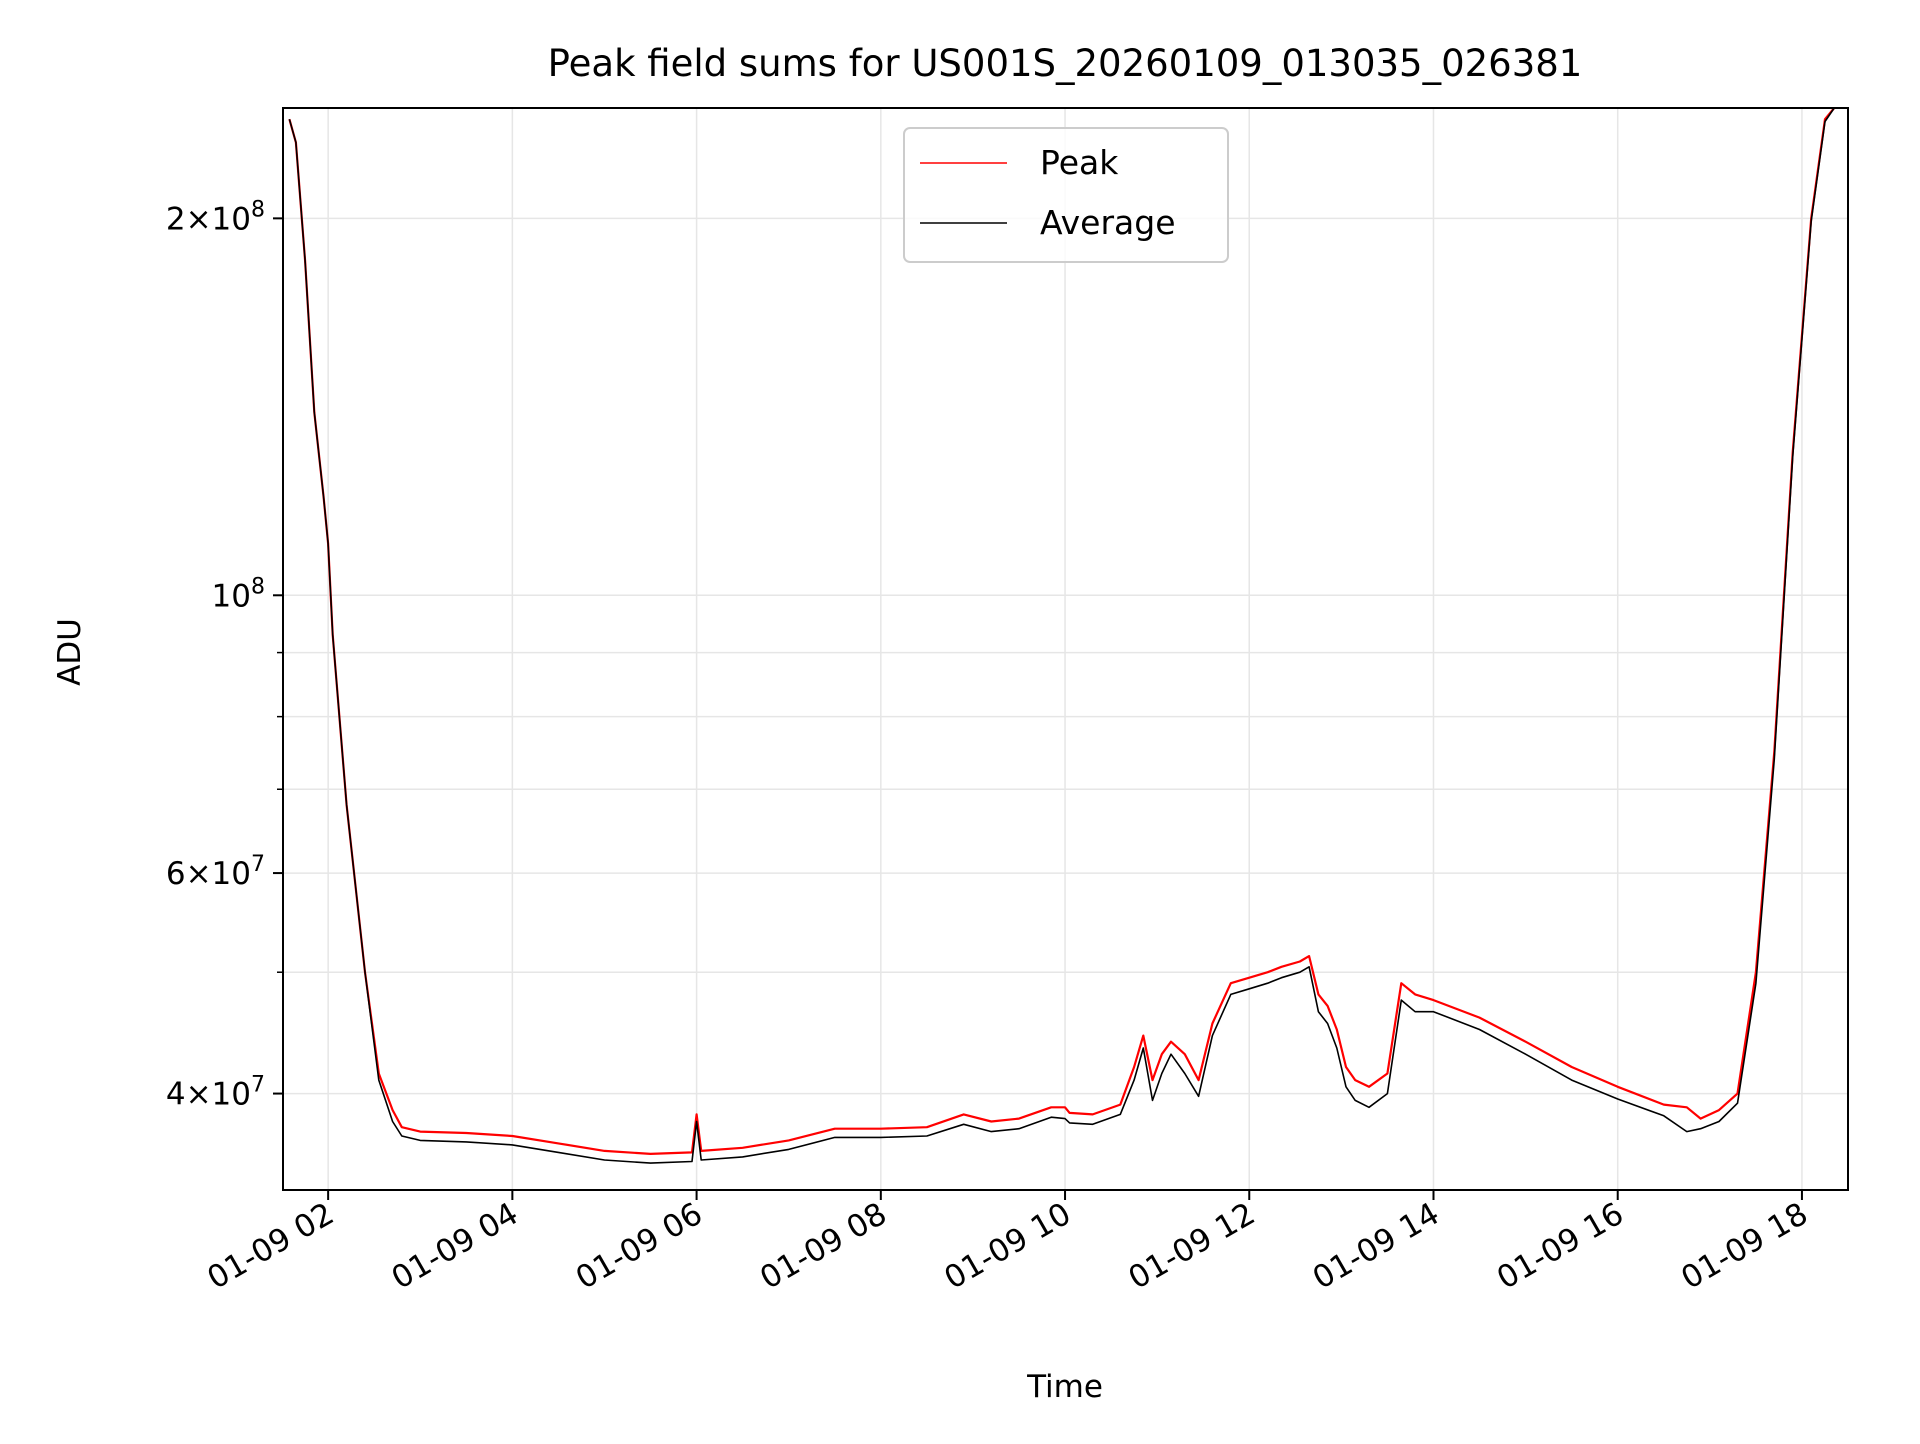  I want to click on y-tick-label: 108, so click(238, 594).